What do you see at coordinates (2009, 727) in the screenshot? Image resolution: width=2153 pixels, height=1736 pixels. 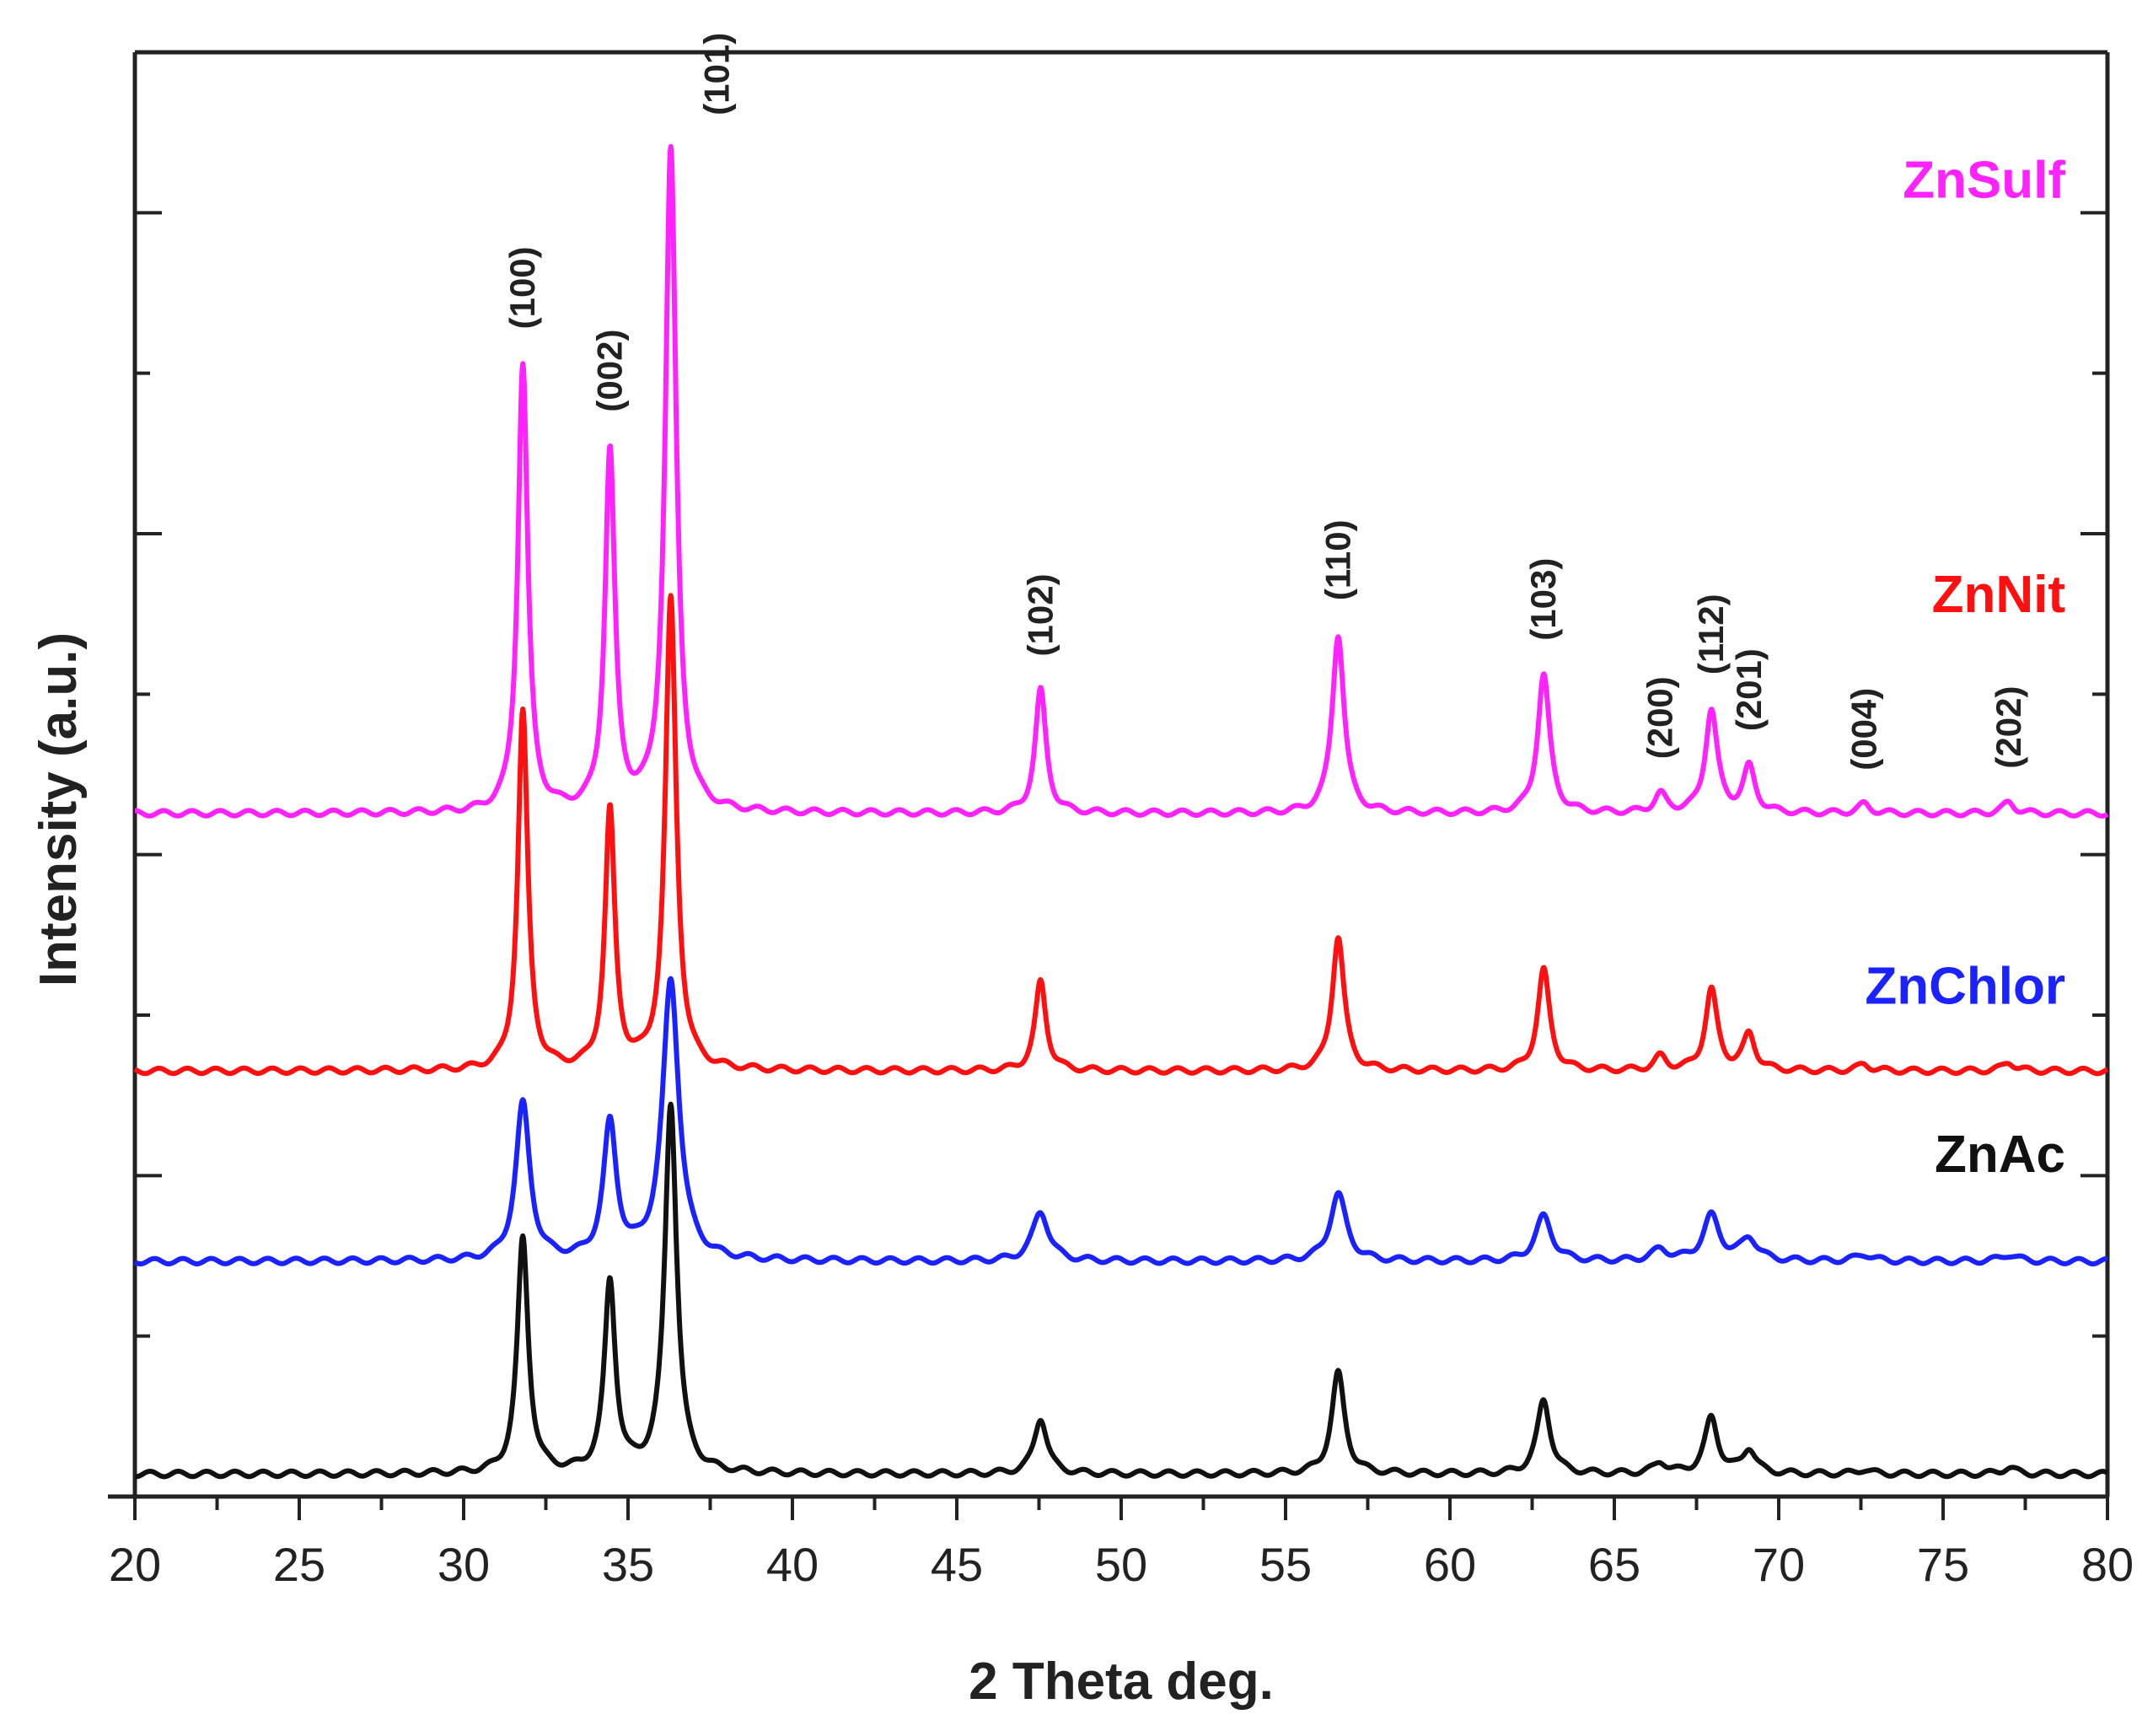 I see `peak-label: (202)` at bounding box center [2009, 727].